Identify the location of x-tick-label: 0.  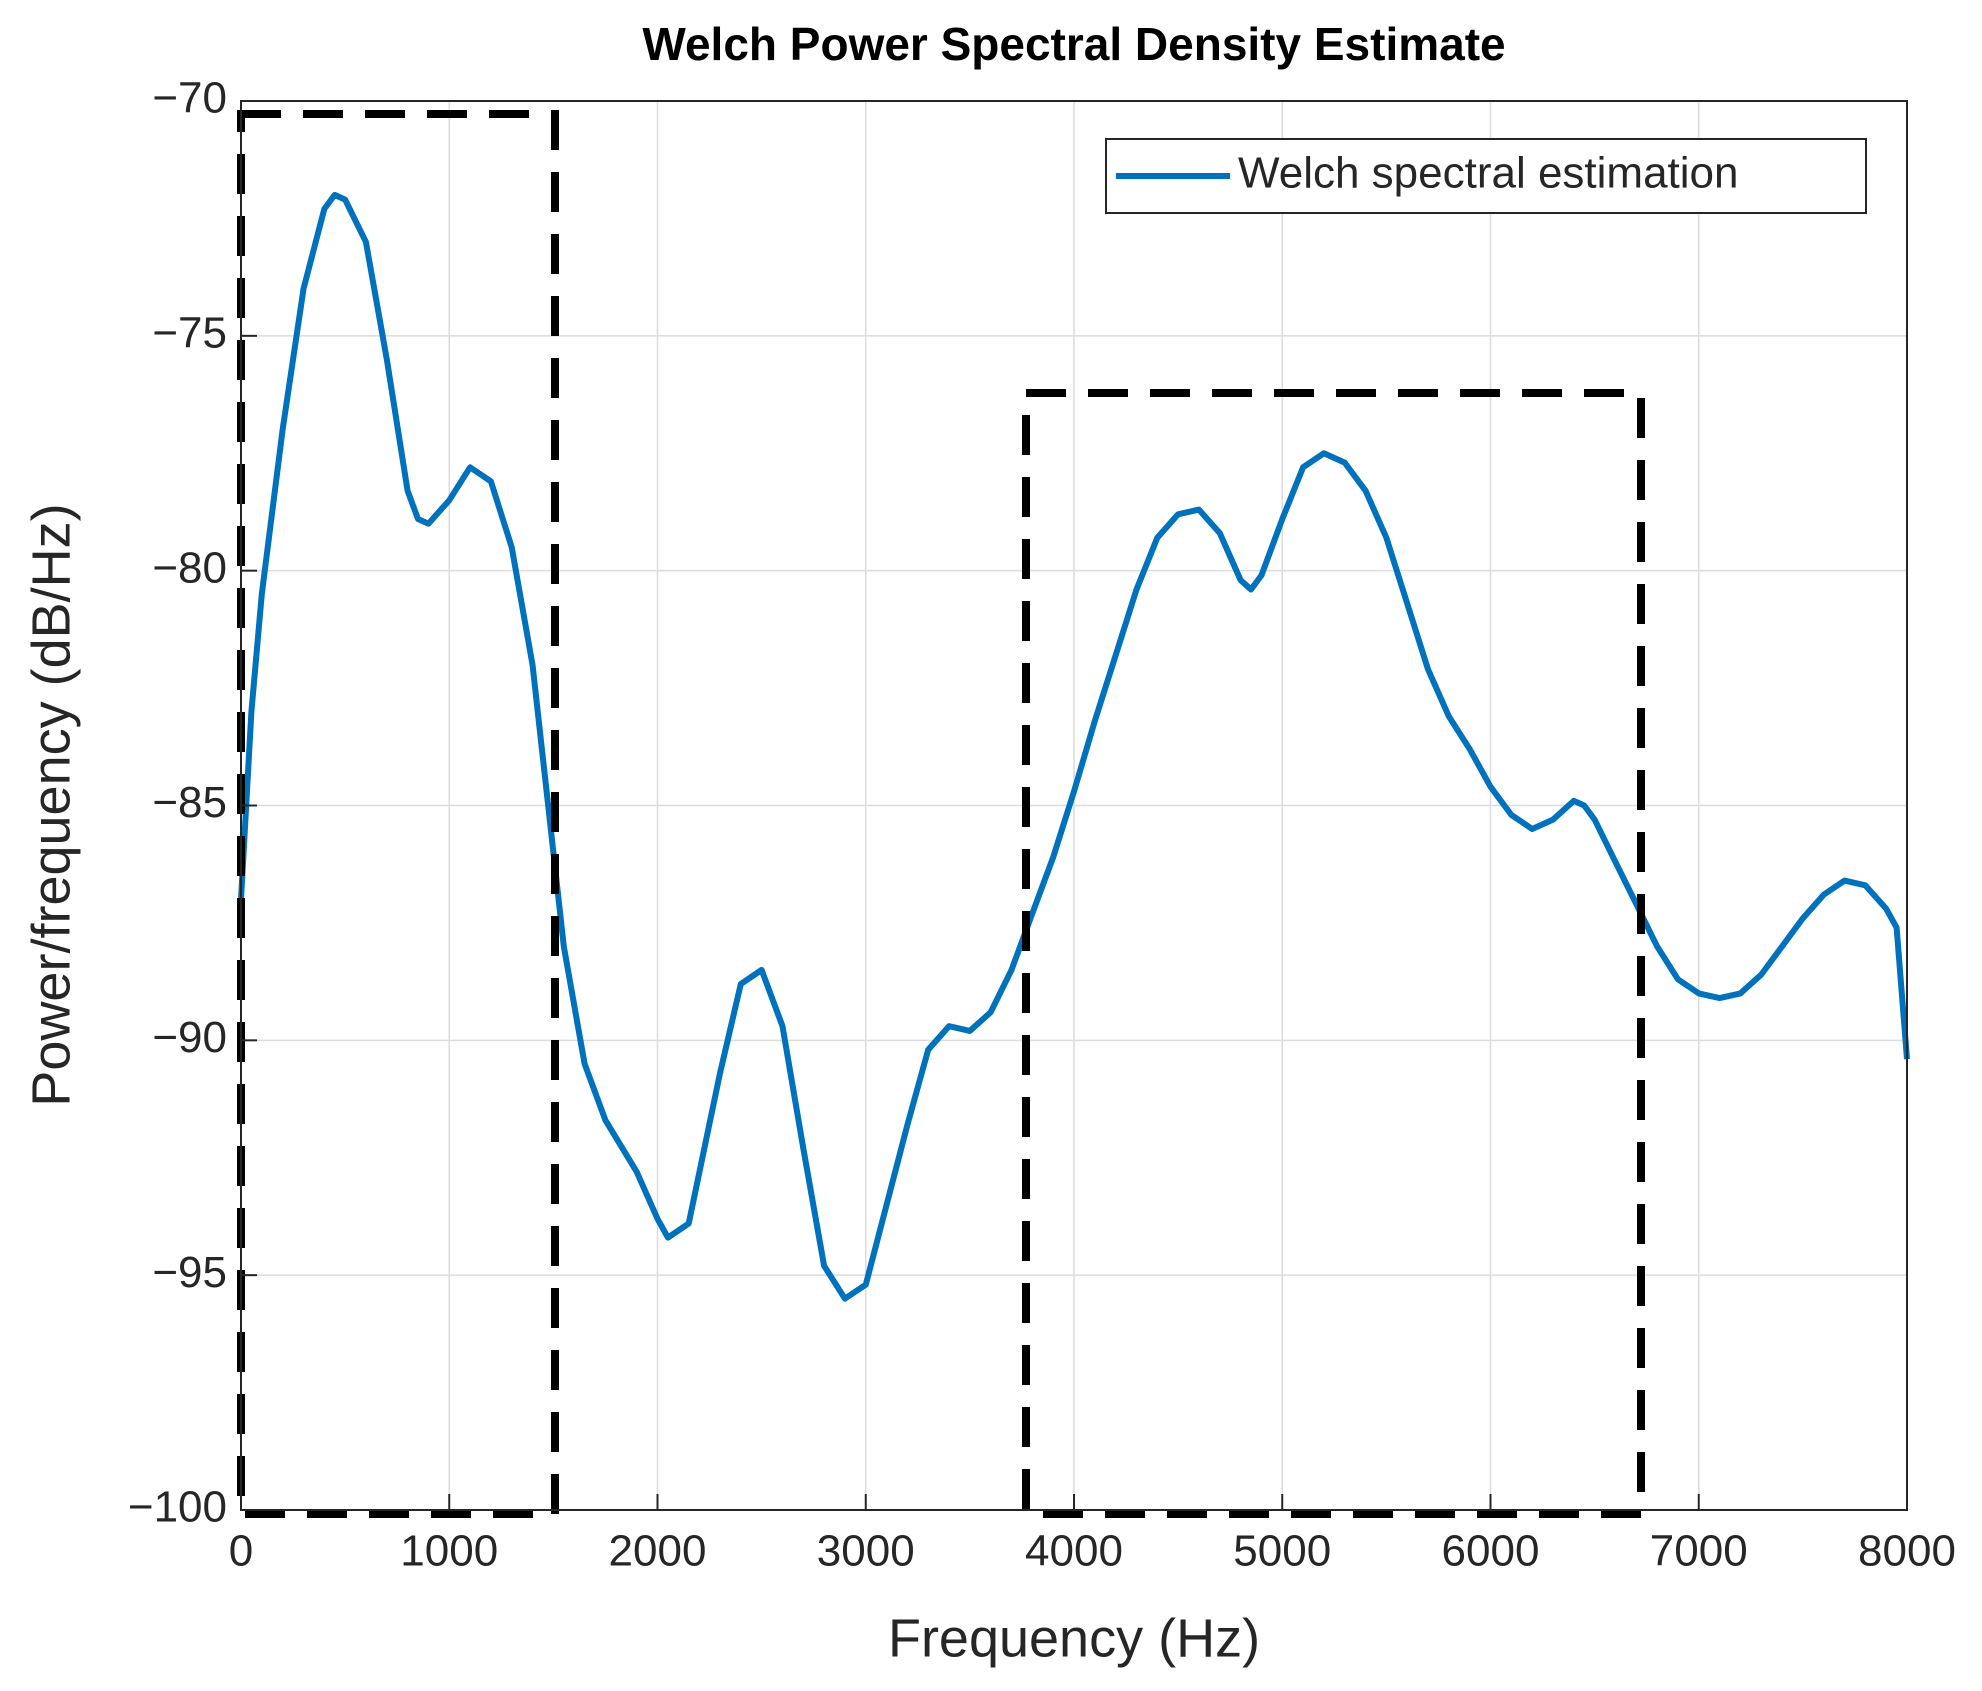
(241, 1551).